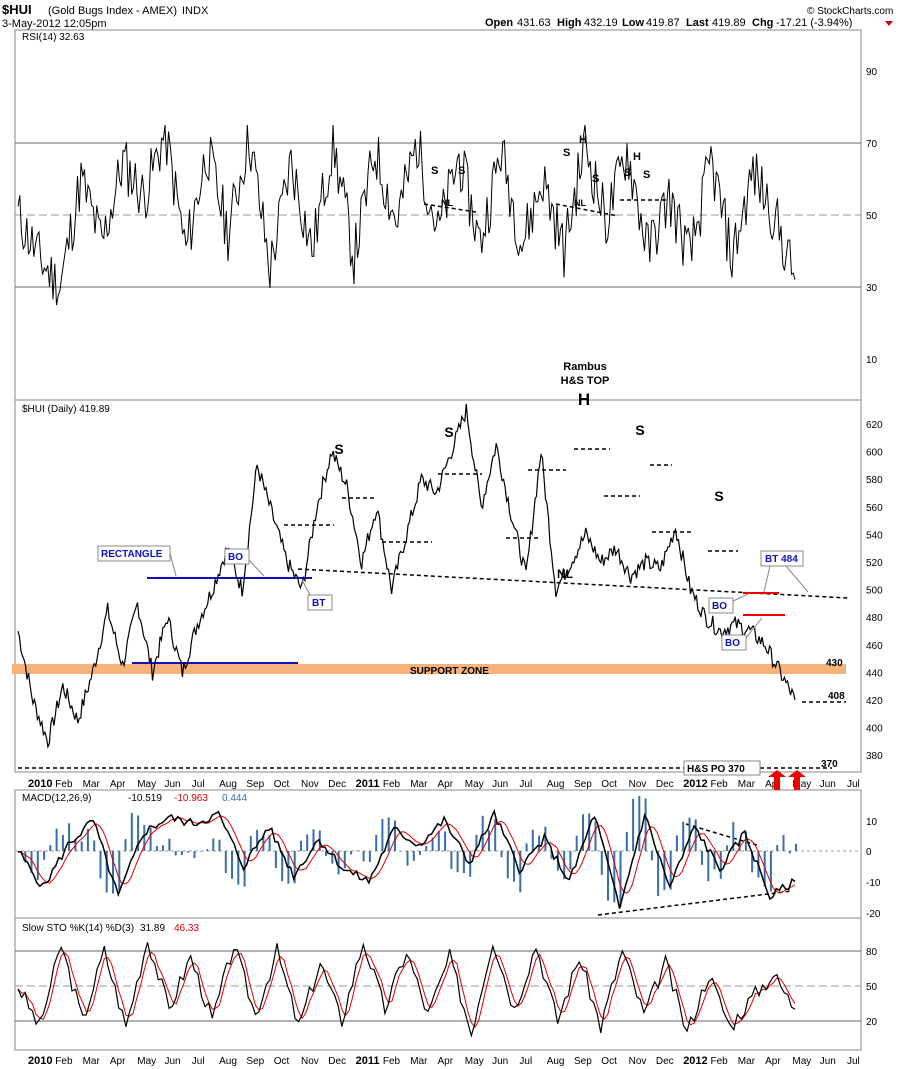  I want to click on price-title: $HUI (Daily) 419.89, so click(66, 409).